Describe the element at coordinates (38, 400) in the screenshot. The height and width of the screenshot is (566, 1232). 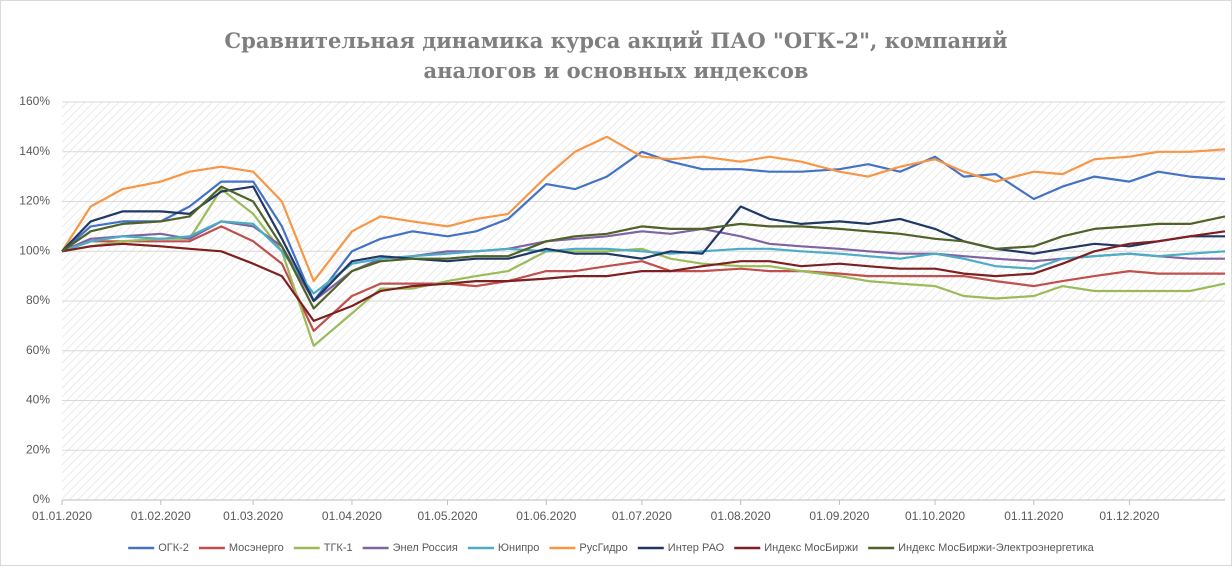
I see `y-tick-label: 40%` at that location.